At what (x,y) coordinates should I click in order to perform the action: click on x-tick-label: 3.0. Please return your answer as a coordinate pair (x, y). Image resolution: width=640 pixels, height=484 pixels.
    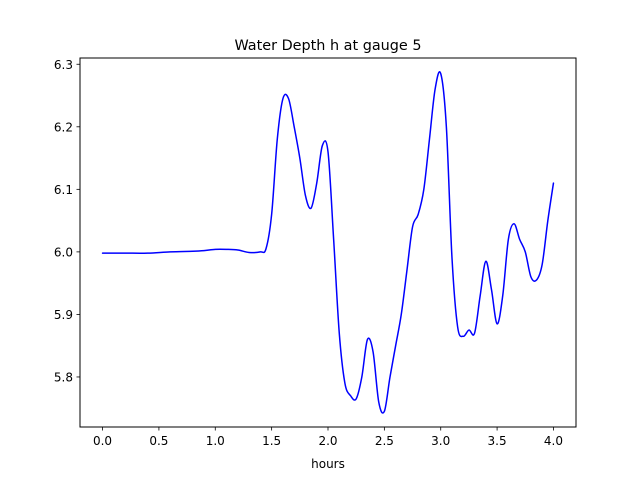
    Looking at the image, I should click on (440, 441).